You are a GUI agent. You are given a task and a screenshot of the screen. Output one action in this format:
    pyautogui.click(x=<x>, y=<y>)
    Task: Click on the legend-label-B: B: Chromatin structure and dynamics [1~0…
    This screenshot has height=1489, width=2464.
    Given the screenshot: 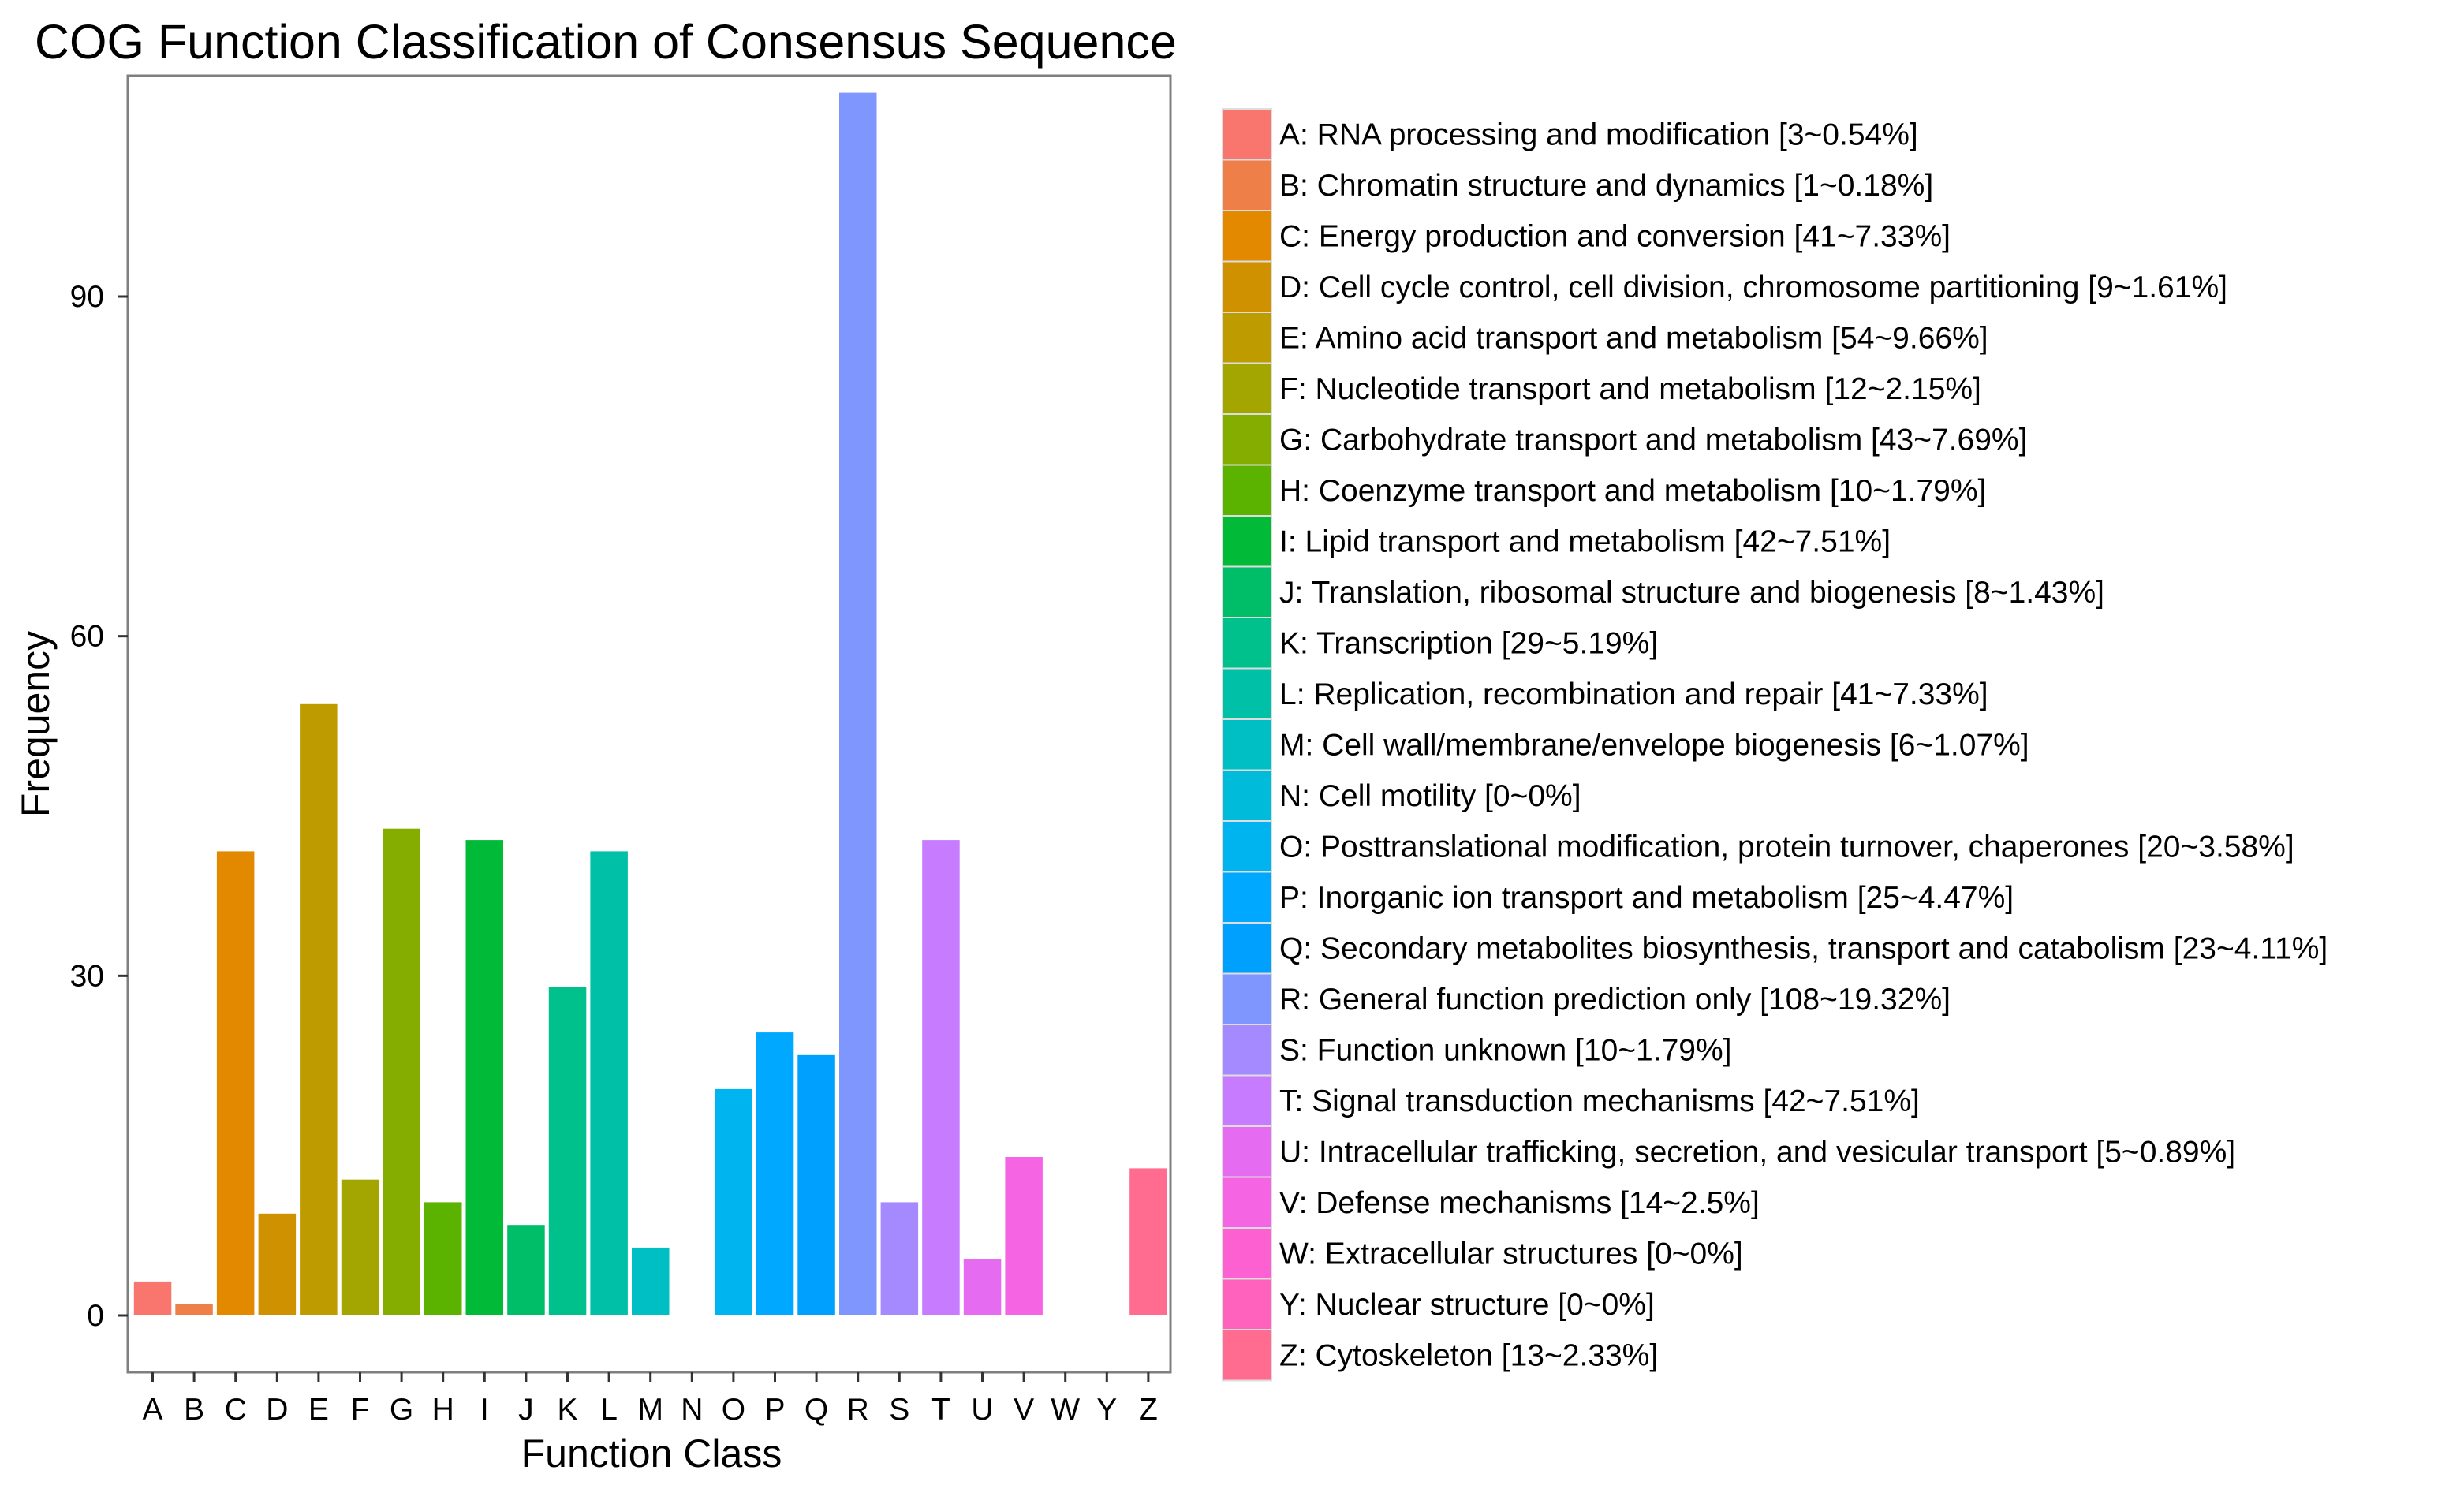 What is the action you would take?
    pyautogui.click(x=1606, y=186)
    